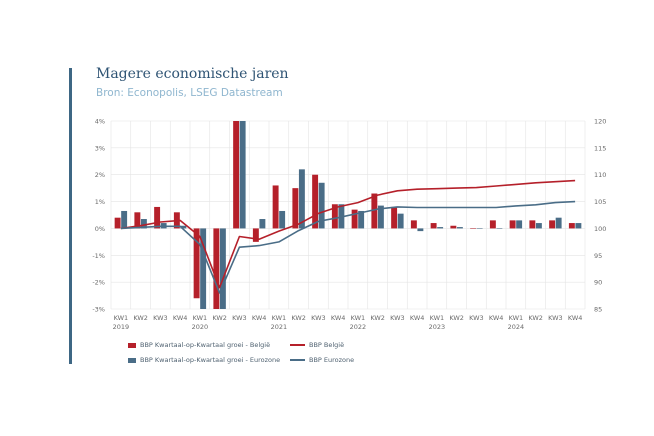  I want to click on legend-item-line-belgie: BBP België, so click(317, 345).